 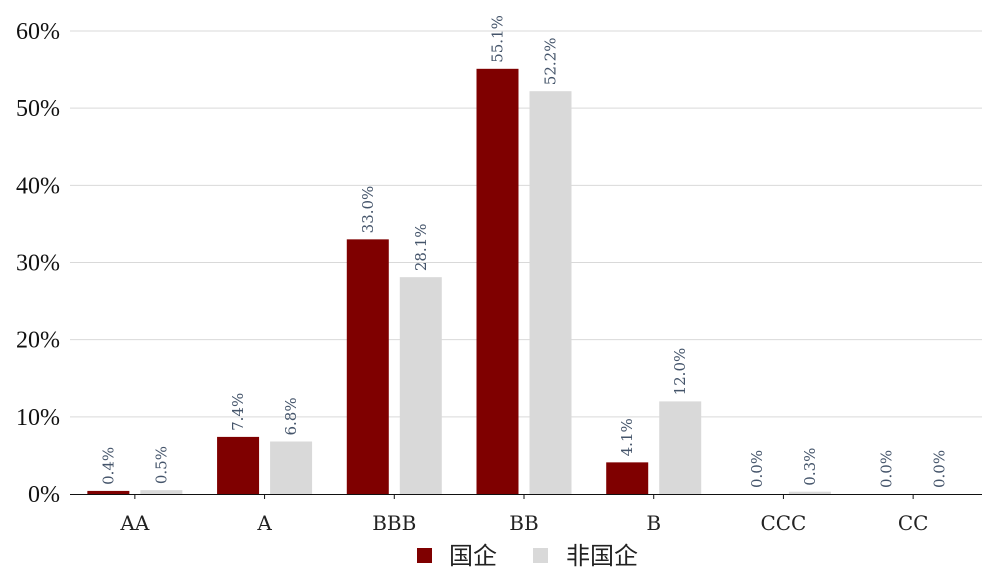 What do you see at coordinates (527, 556) in the screenshot?
I see `legend: 国企 非国企` at bounding box center [527, 556].